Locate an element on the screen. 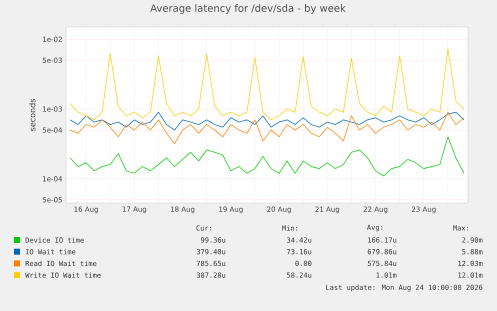  chart-title: Average latency for /dev/sda - by week is located at coordinates (248, 9).